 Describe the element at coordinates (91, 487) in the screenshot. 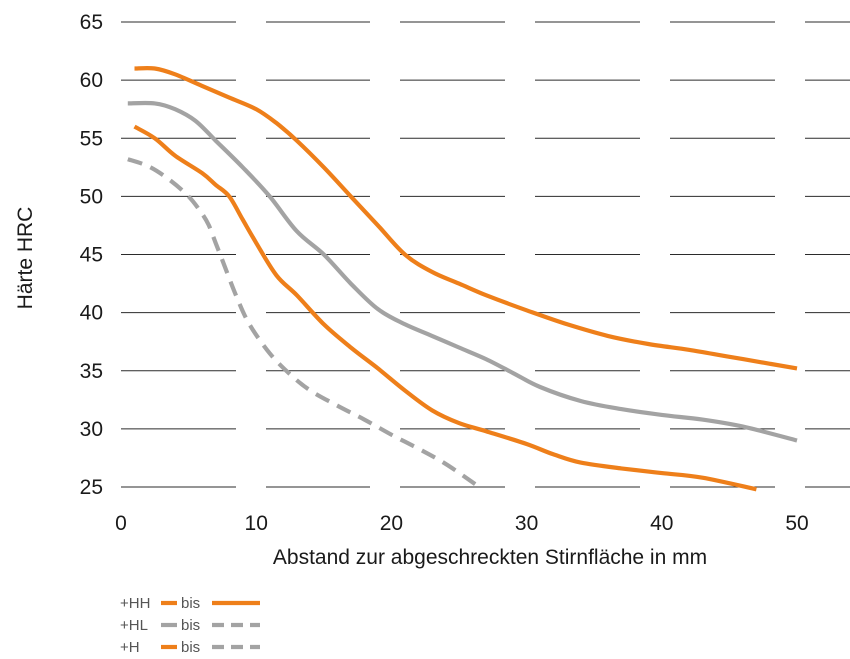

I see `y-tick-label: 25` at that location.